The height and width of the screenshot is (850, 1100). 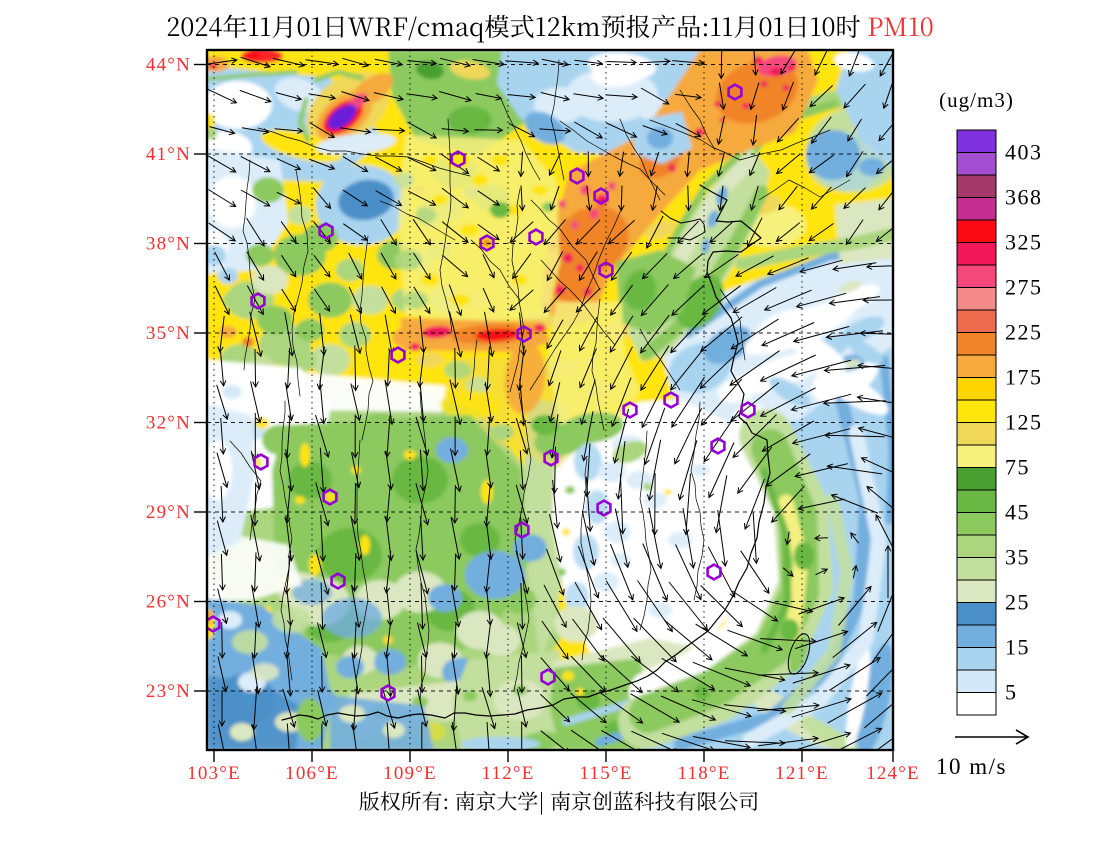 What do you see at coordinates (168, 691) in the screenshot?
I see `svg-text: 23°N` at bounding box center [168, 691].